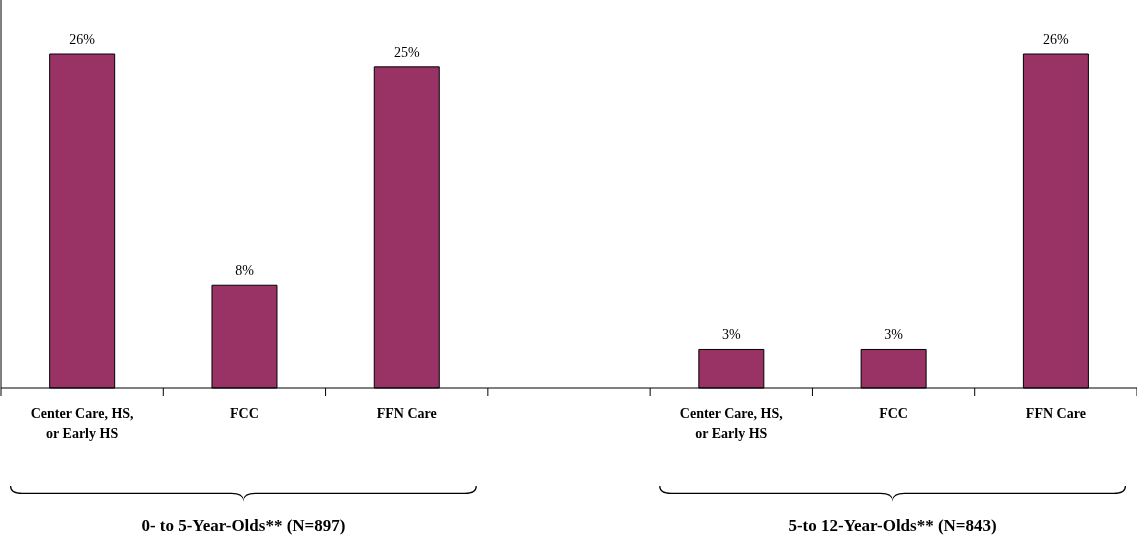 This screenshot has height=535, width=1137. What do you see at coordinates (245, 271) in the screenshot?
I see `data-label: 8%` at bounding box center [245, 271].